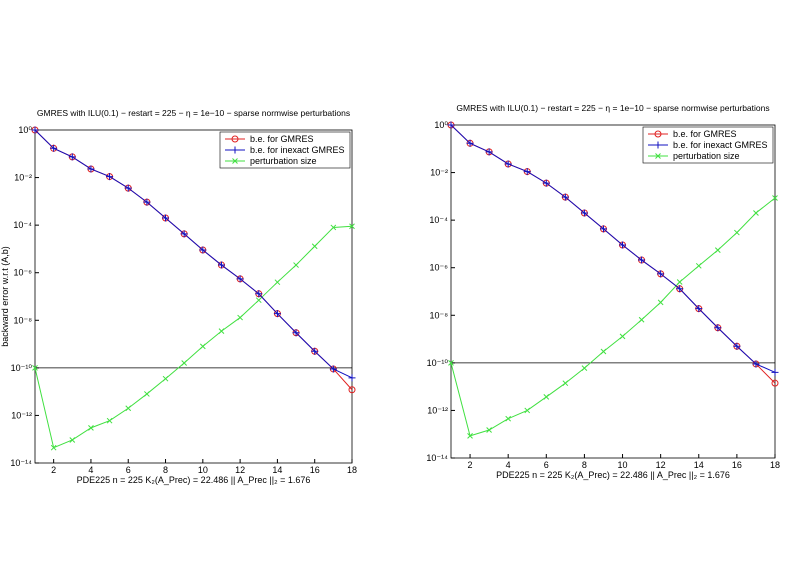 This screenshot has width=800, height=565. I want to click on y-tick-label: 10⁻², so click(23, 178).